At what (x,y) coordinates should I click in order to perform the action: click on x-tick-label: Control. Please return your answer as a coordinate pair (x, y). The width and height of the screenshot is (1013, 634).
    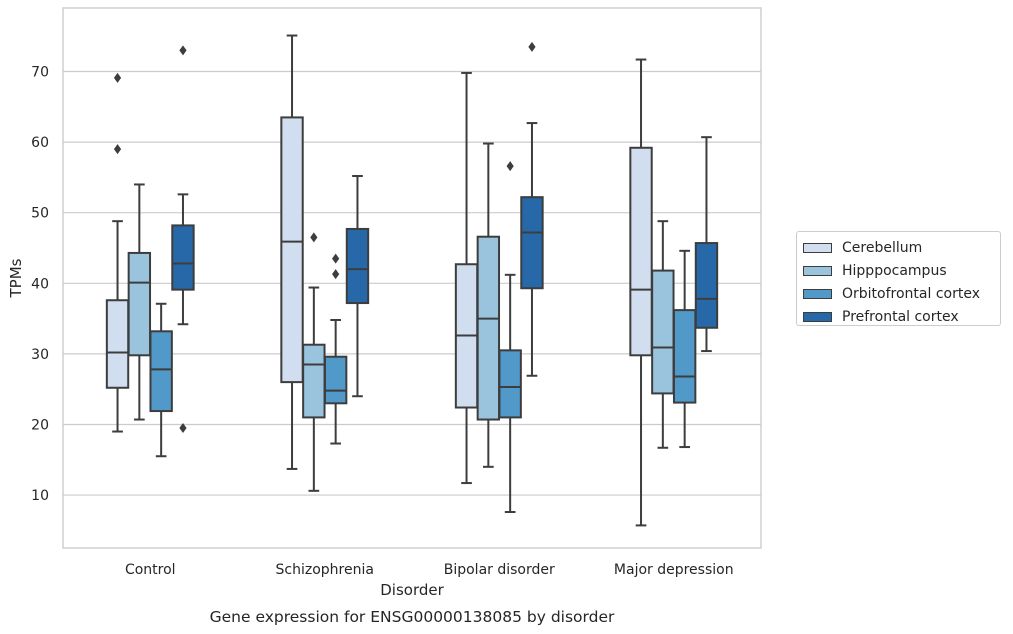
    Looking at the image, I should click on (150, 570).